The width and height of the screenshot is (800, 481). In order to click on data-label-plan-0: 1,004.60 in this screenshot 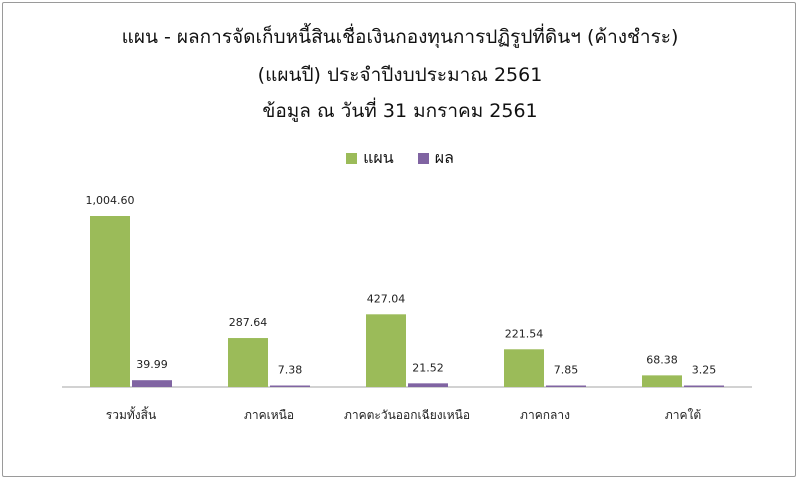, I will do `click(110, 200)`.